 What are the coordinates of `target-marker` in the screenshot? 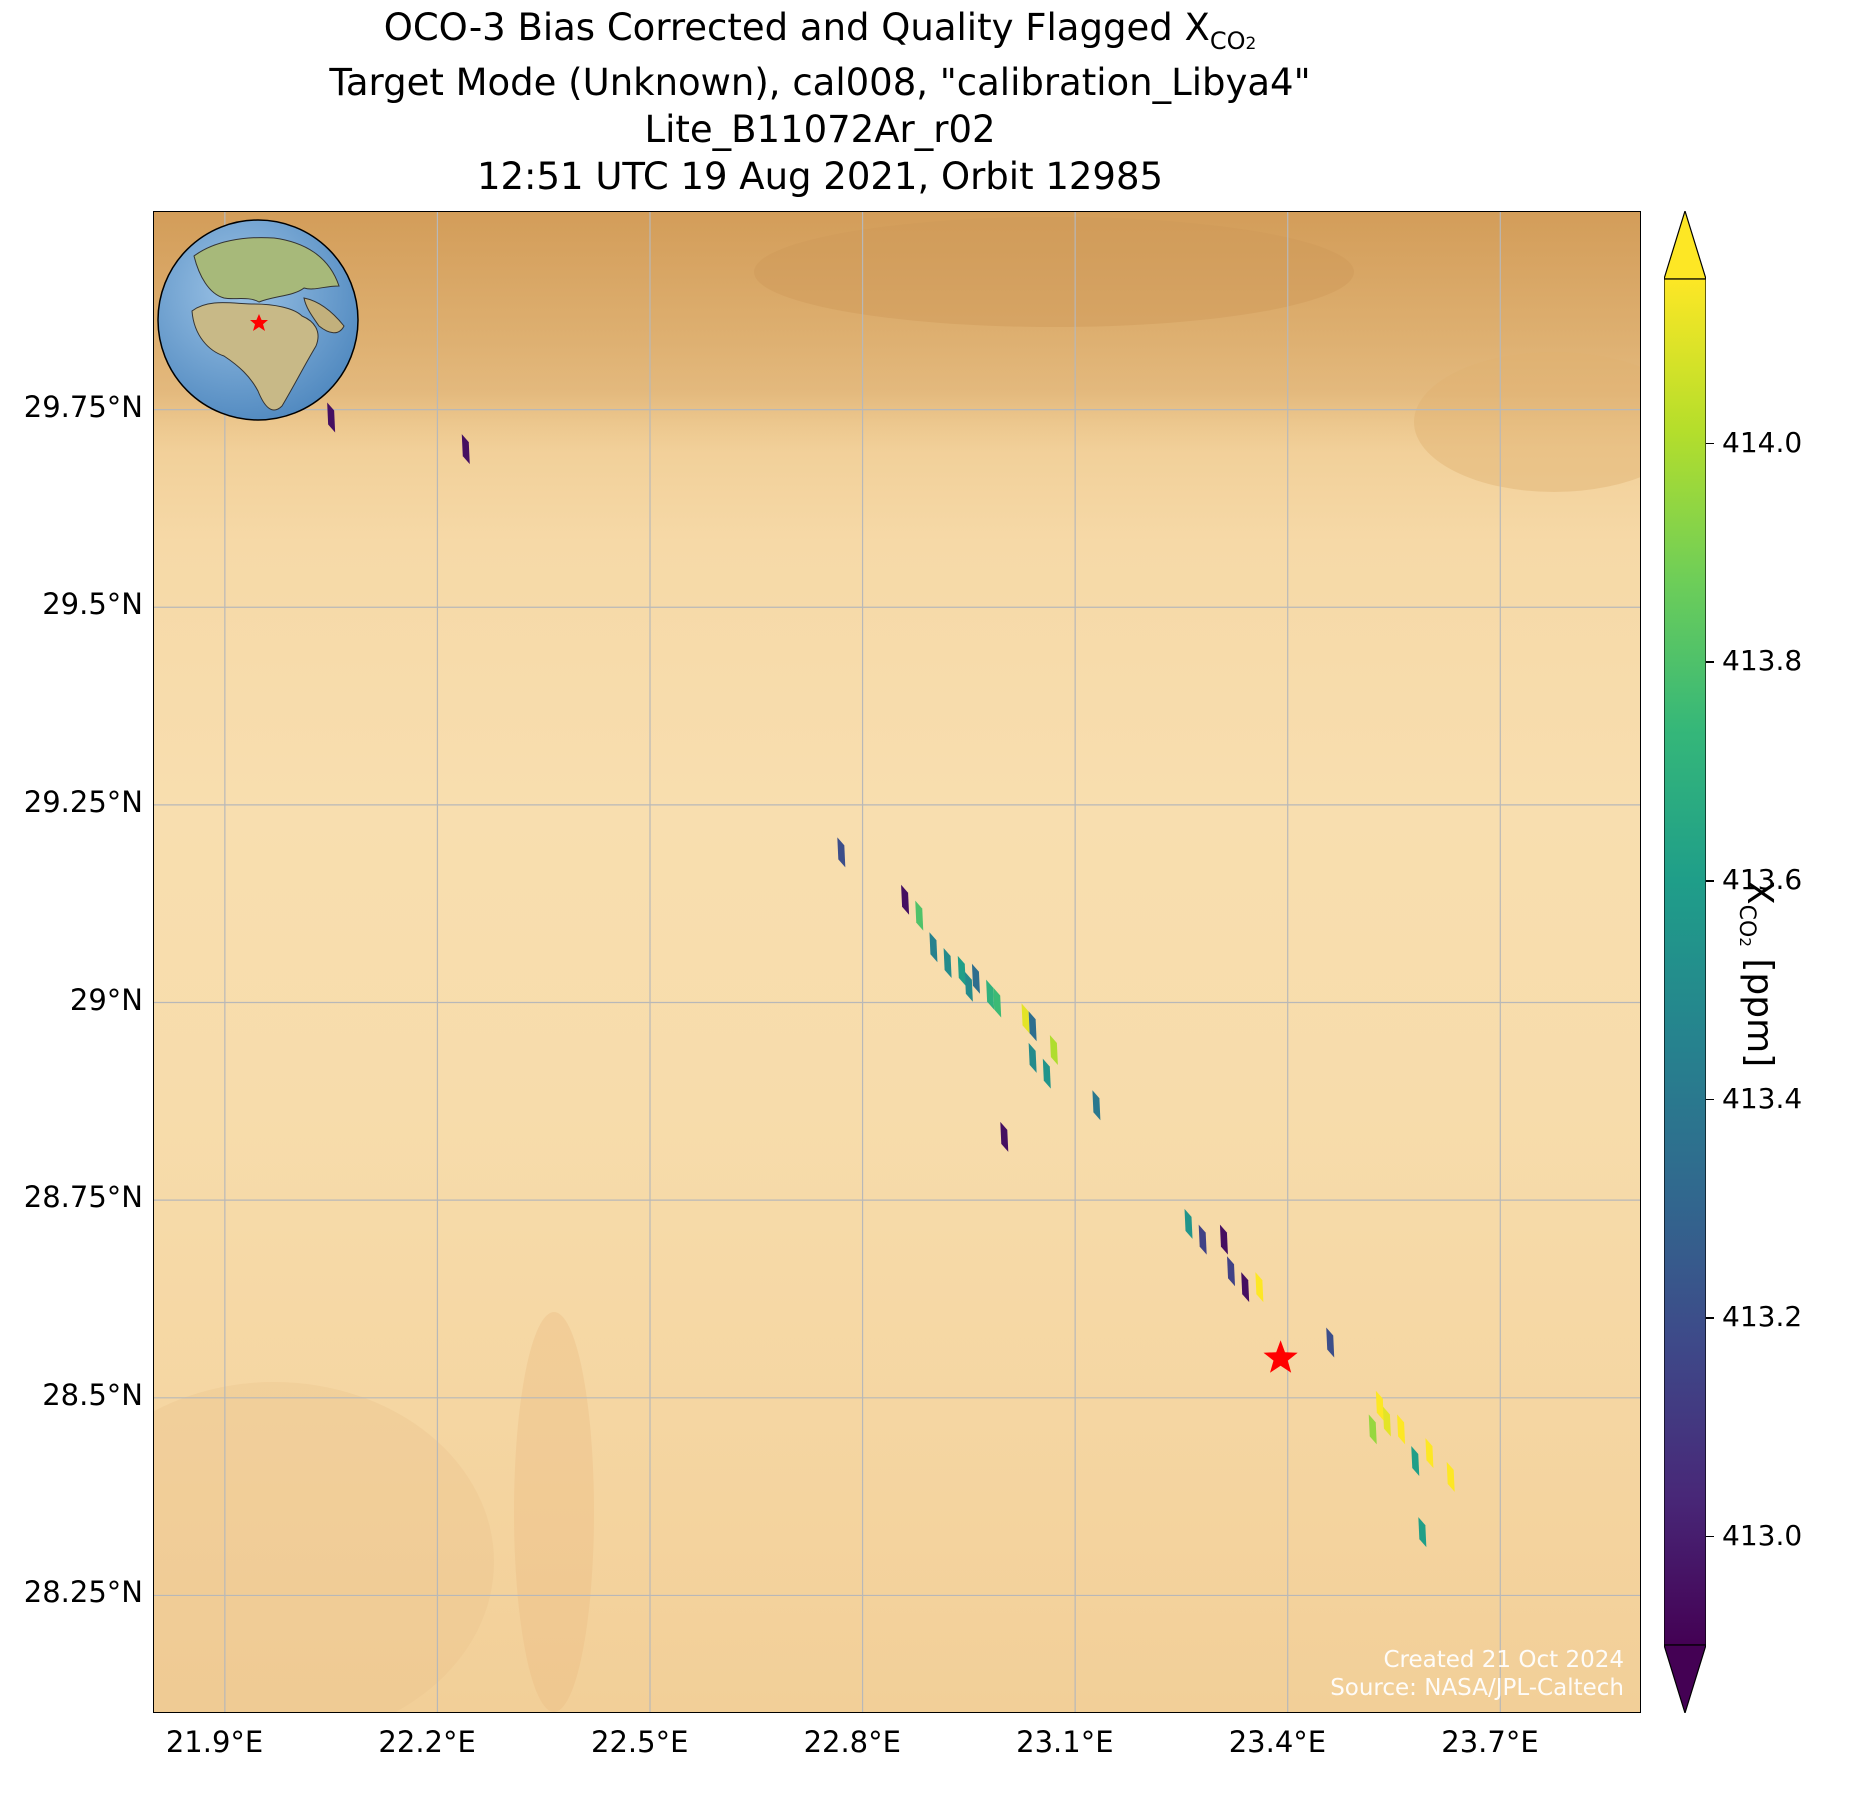 It's located at (1280, 1356).